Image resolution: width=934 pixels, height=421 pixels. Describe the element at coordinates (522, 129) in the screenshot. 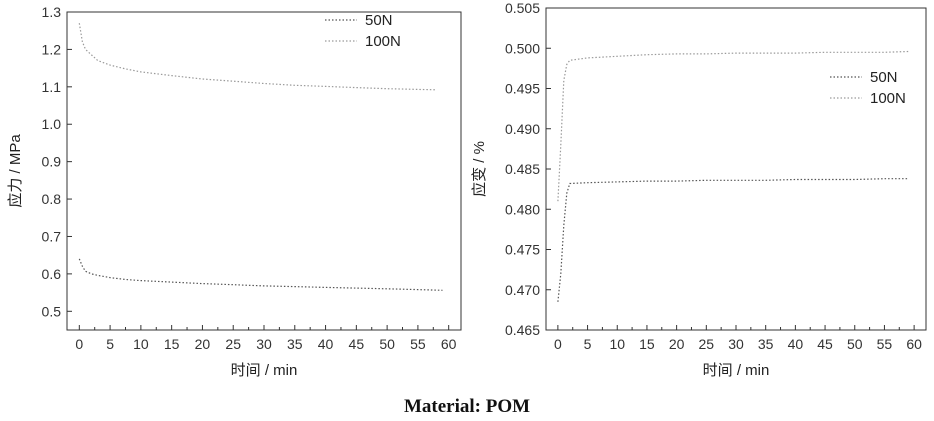

I see `y-tick-label: 0.490` at that location.